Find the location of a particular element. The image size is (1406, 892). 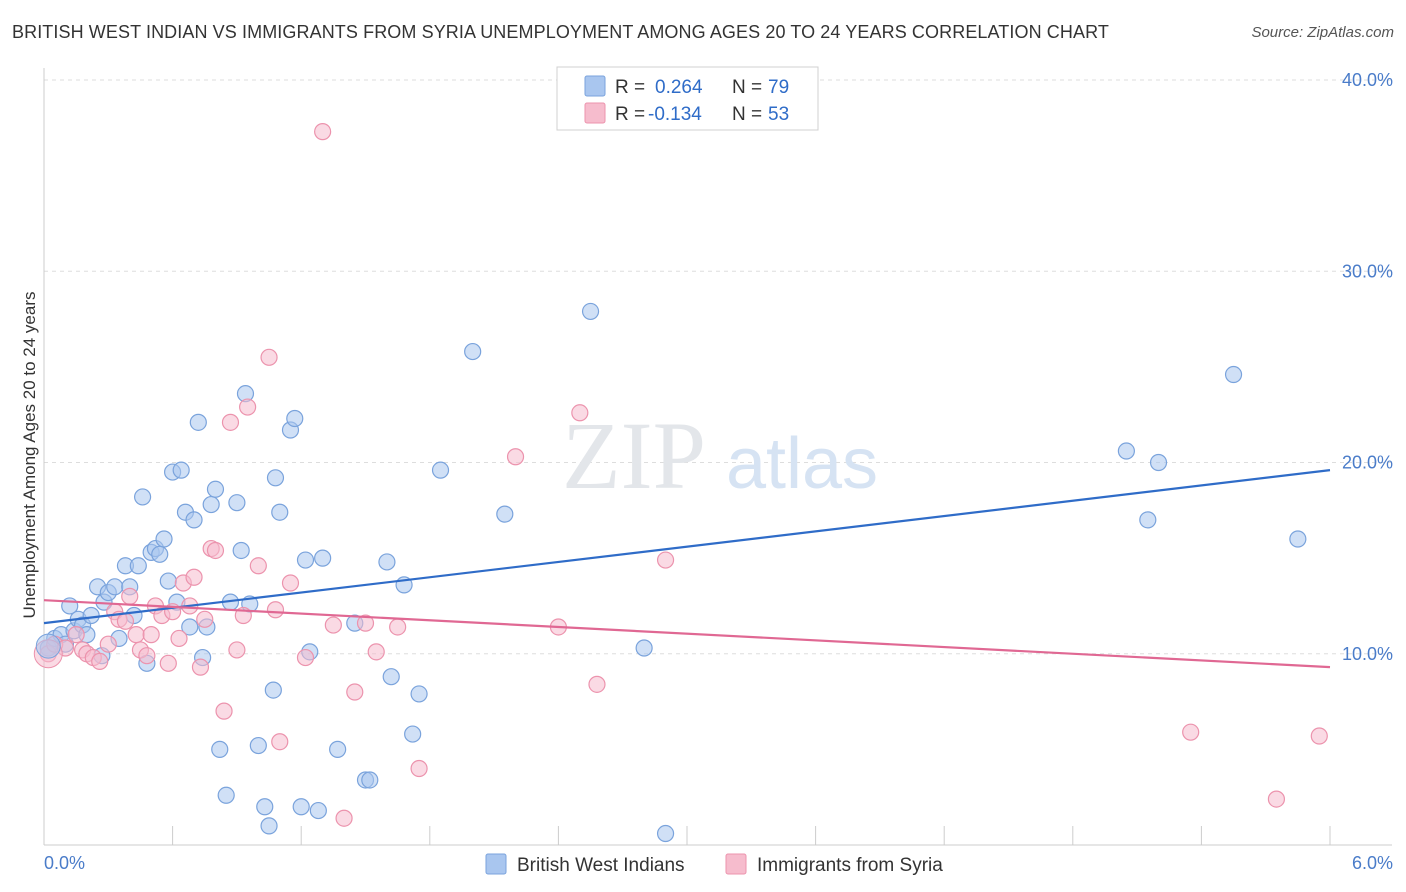

bottom-legend-swatch-pink is located at coordinates (736, 864).